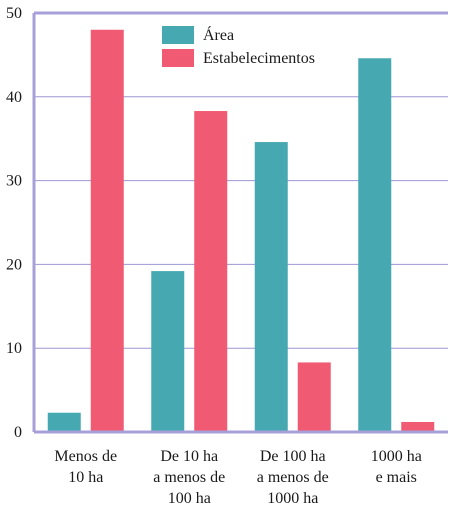 This screenshot has width=454, height=513. I want to click on x-tick-label: Menos de, so click(85, 456).